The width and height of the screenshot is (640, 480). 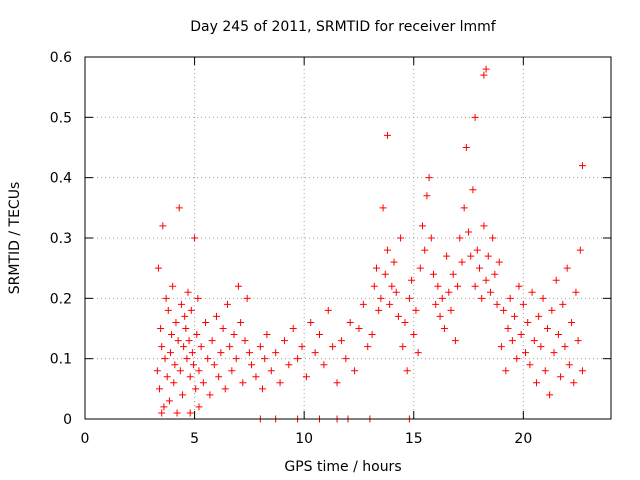 I want to click on x-tick-label: 10, so click(x=304, y=439).